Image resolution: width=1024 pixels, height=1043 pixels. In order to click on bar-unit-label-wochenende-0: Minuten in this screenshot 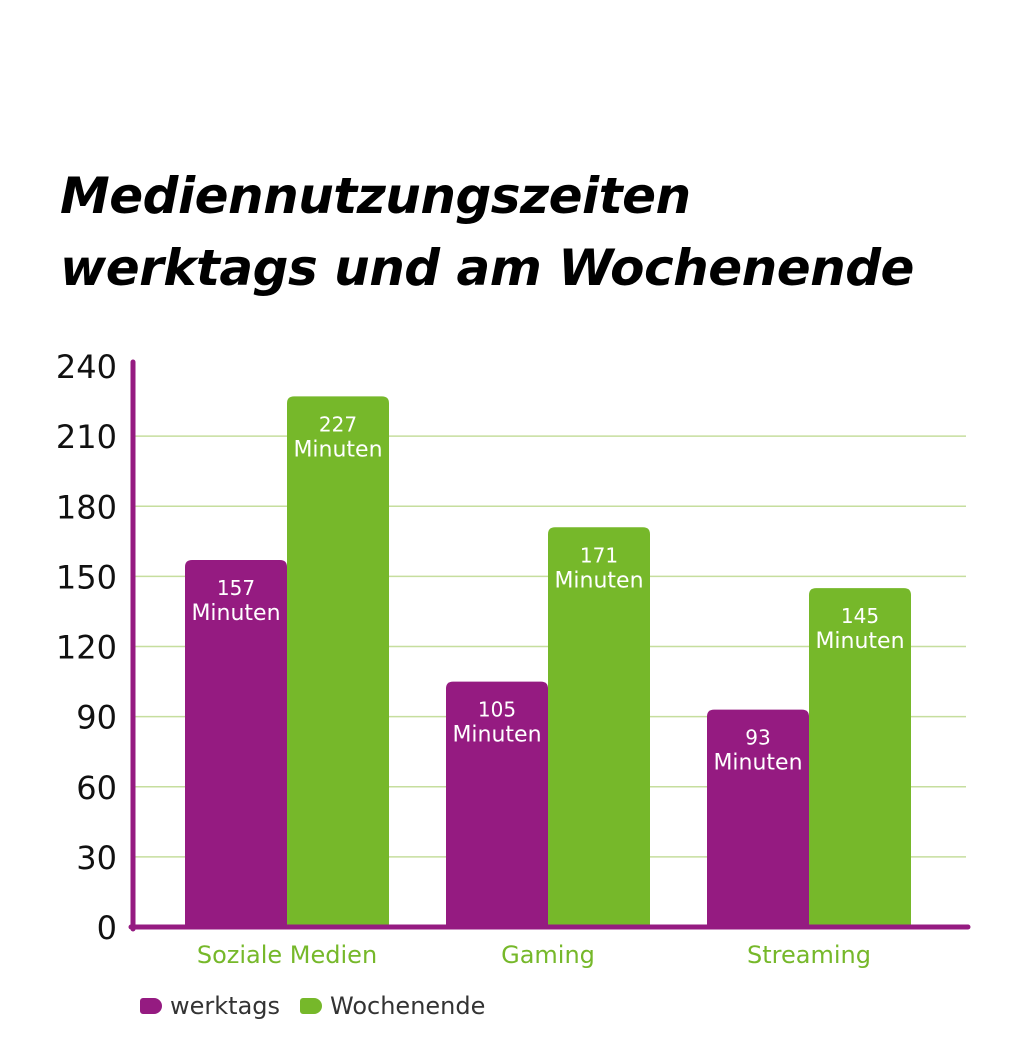, I will do `click(337, 449)`.